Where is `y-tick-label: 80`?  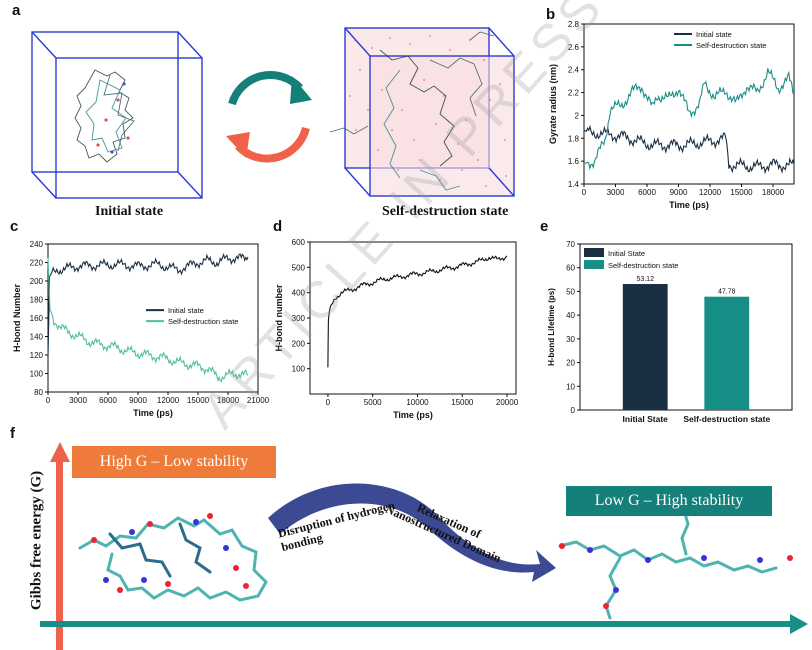 y-tick-label: 80 is located at coordinates (38, 392).